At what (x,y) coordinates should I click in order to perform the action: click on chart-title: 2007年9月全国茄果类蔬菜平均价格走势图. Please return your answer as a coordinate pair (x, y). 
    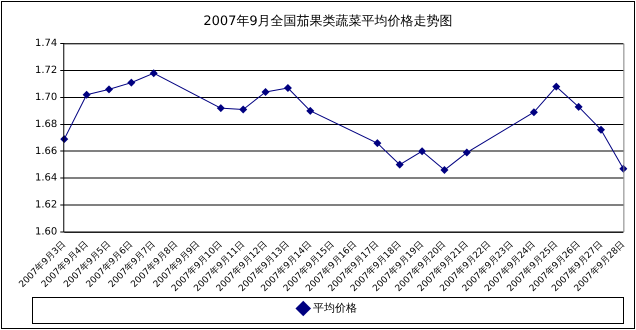
    Looking at the image, I should click on (328, 22).